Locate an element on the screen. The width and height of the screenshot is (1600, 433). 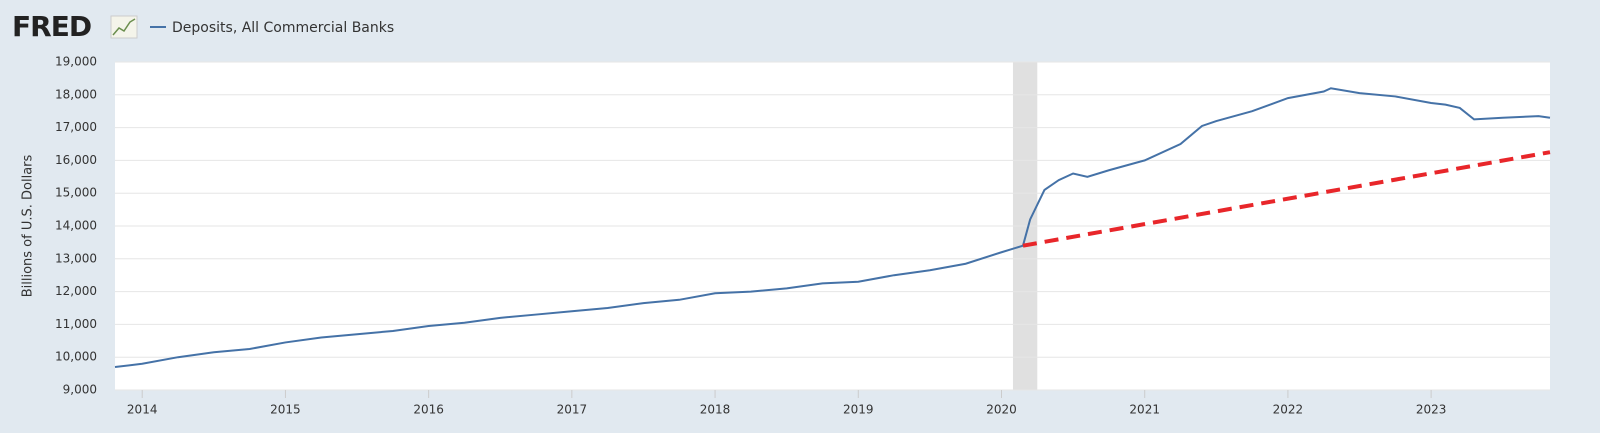
y-tick-label: 13,000 is located at coordinates (76, 258).